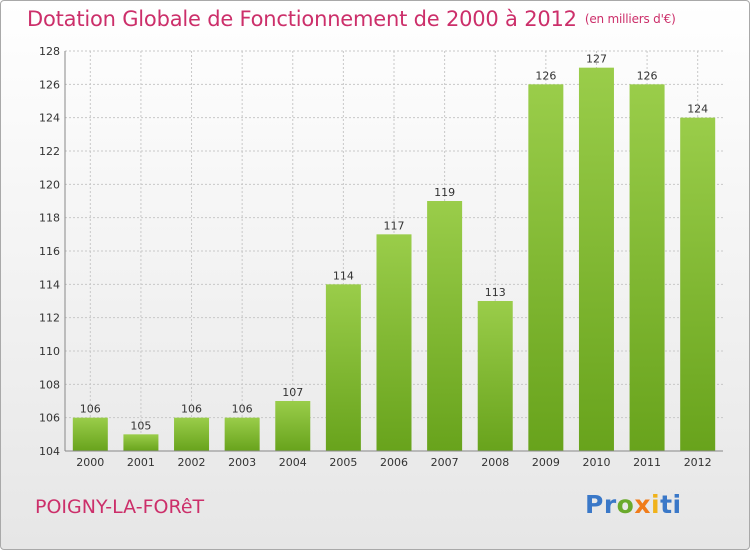 Image resolution: width=750 pixels, height=550 pixels. What do you see at coordinates (647, 462) in the screenshot?
I see `x-tick-label: 2011` at bounding box center [647, 462].